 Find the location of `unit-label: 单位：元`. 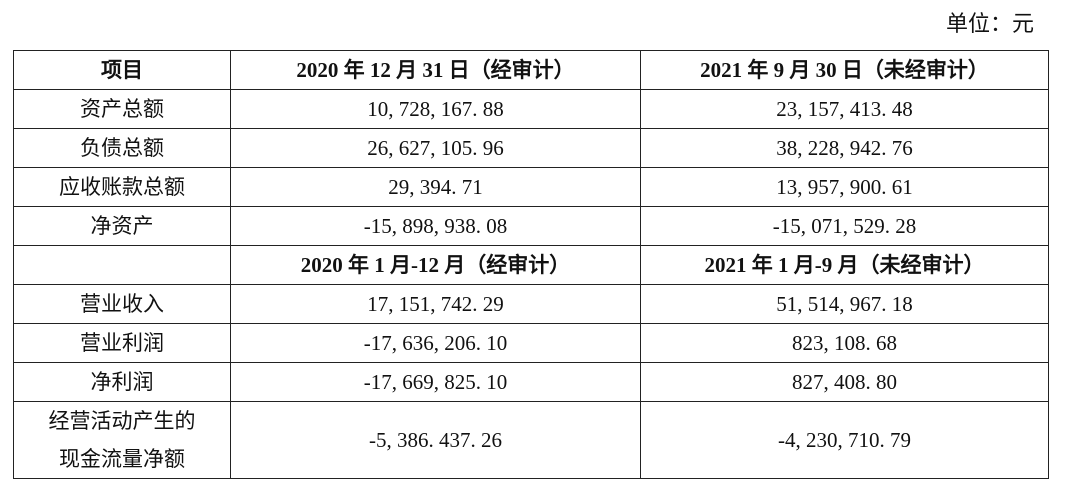

unit-label: 单位：元 is located at coordinates (989, 23).